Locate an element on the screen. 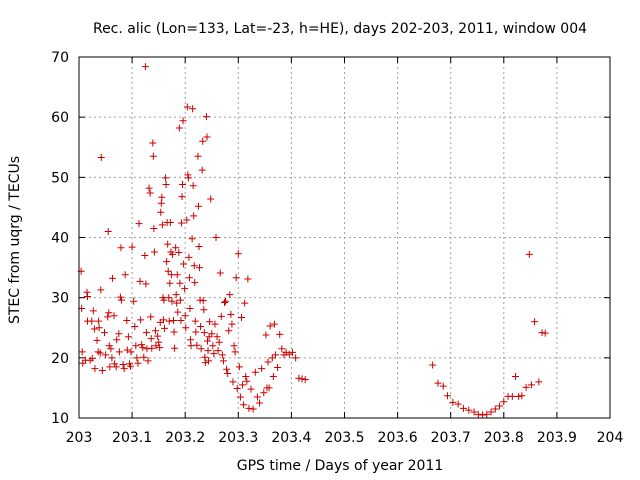  y-axis-label: STEC from uqrg / TECUs is located at coordinates (15, 240).